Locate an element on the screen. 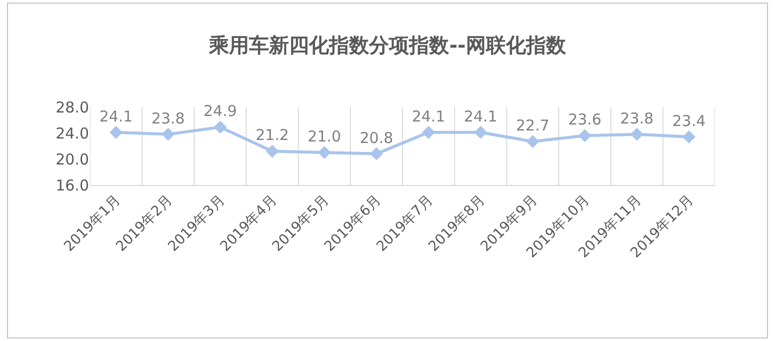 Image resolution: width=775 pixels, height=341 pixels. data-label: 20.8 is located at coordinates (377, 137).